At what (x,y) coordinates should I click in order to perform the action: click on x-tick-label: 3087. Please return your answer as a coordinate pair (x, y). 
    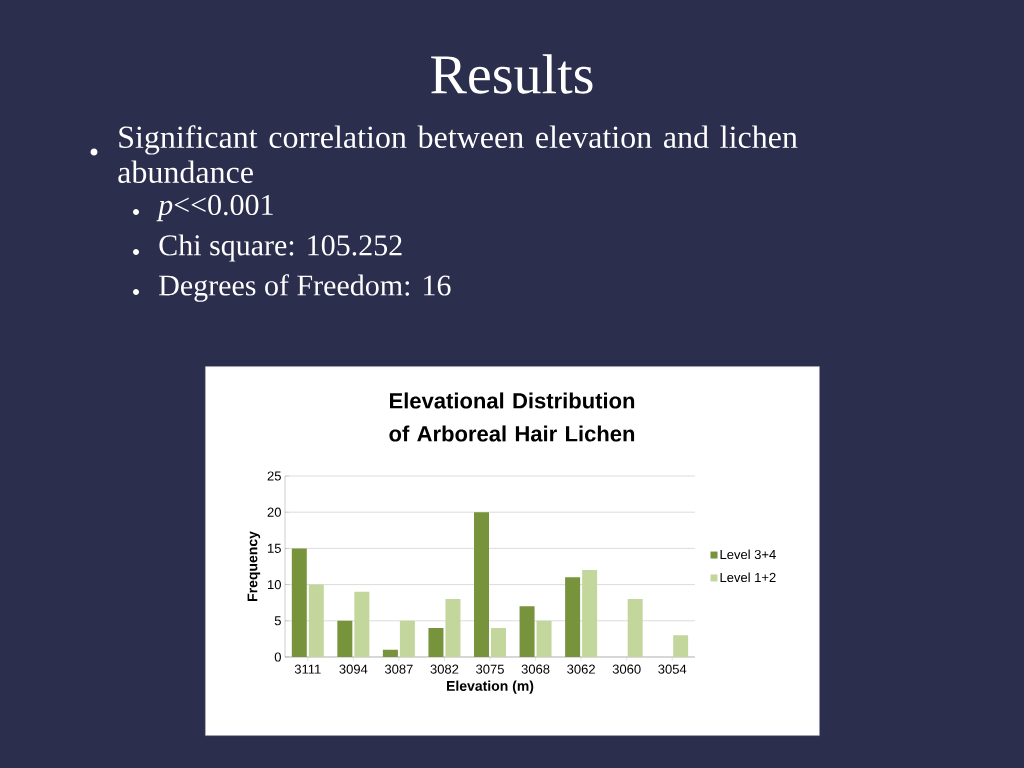
    Looking at the image, I should click on (398, 669).